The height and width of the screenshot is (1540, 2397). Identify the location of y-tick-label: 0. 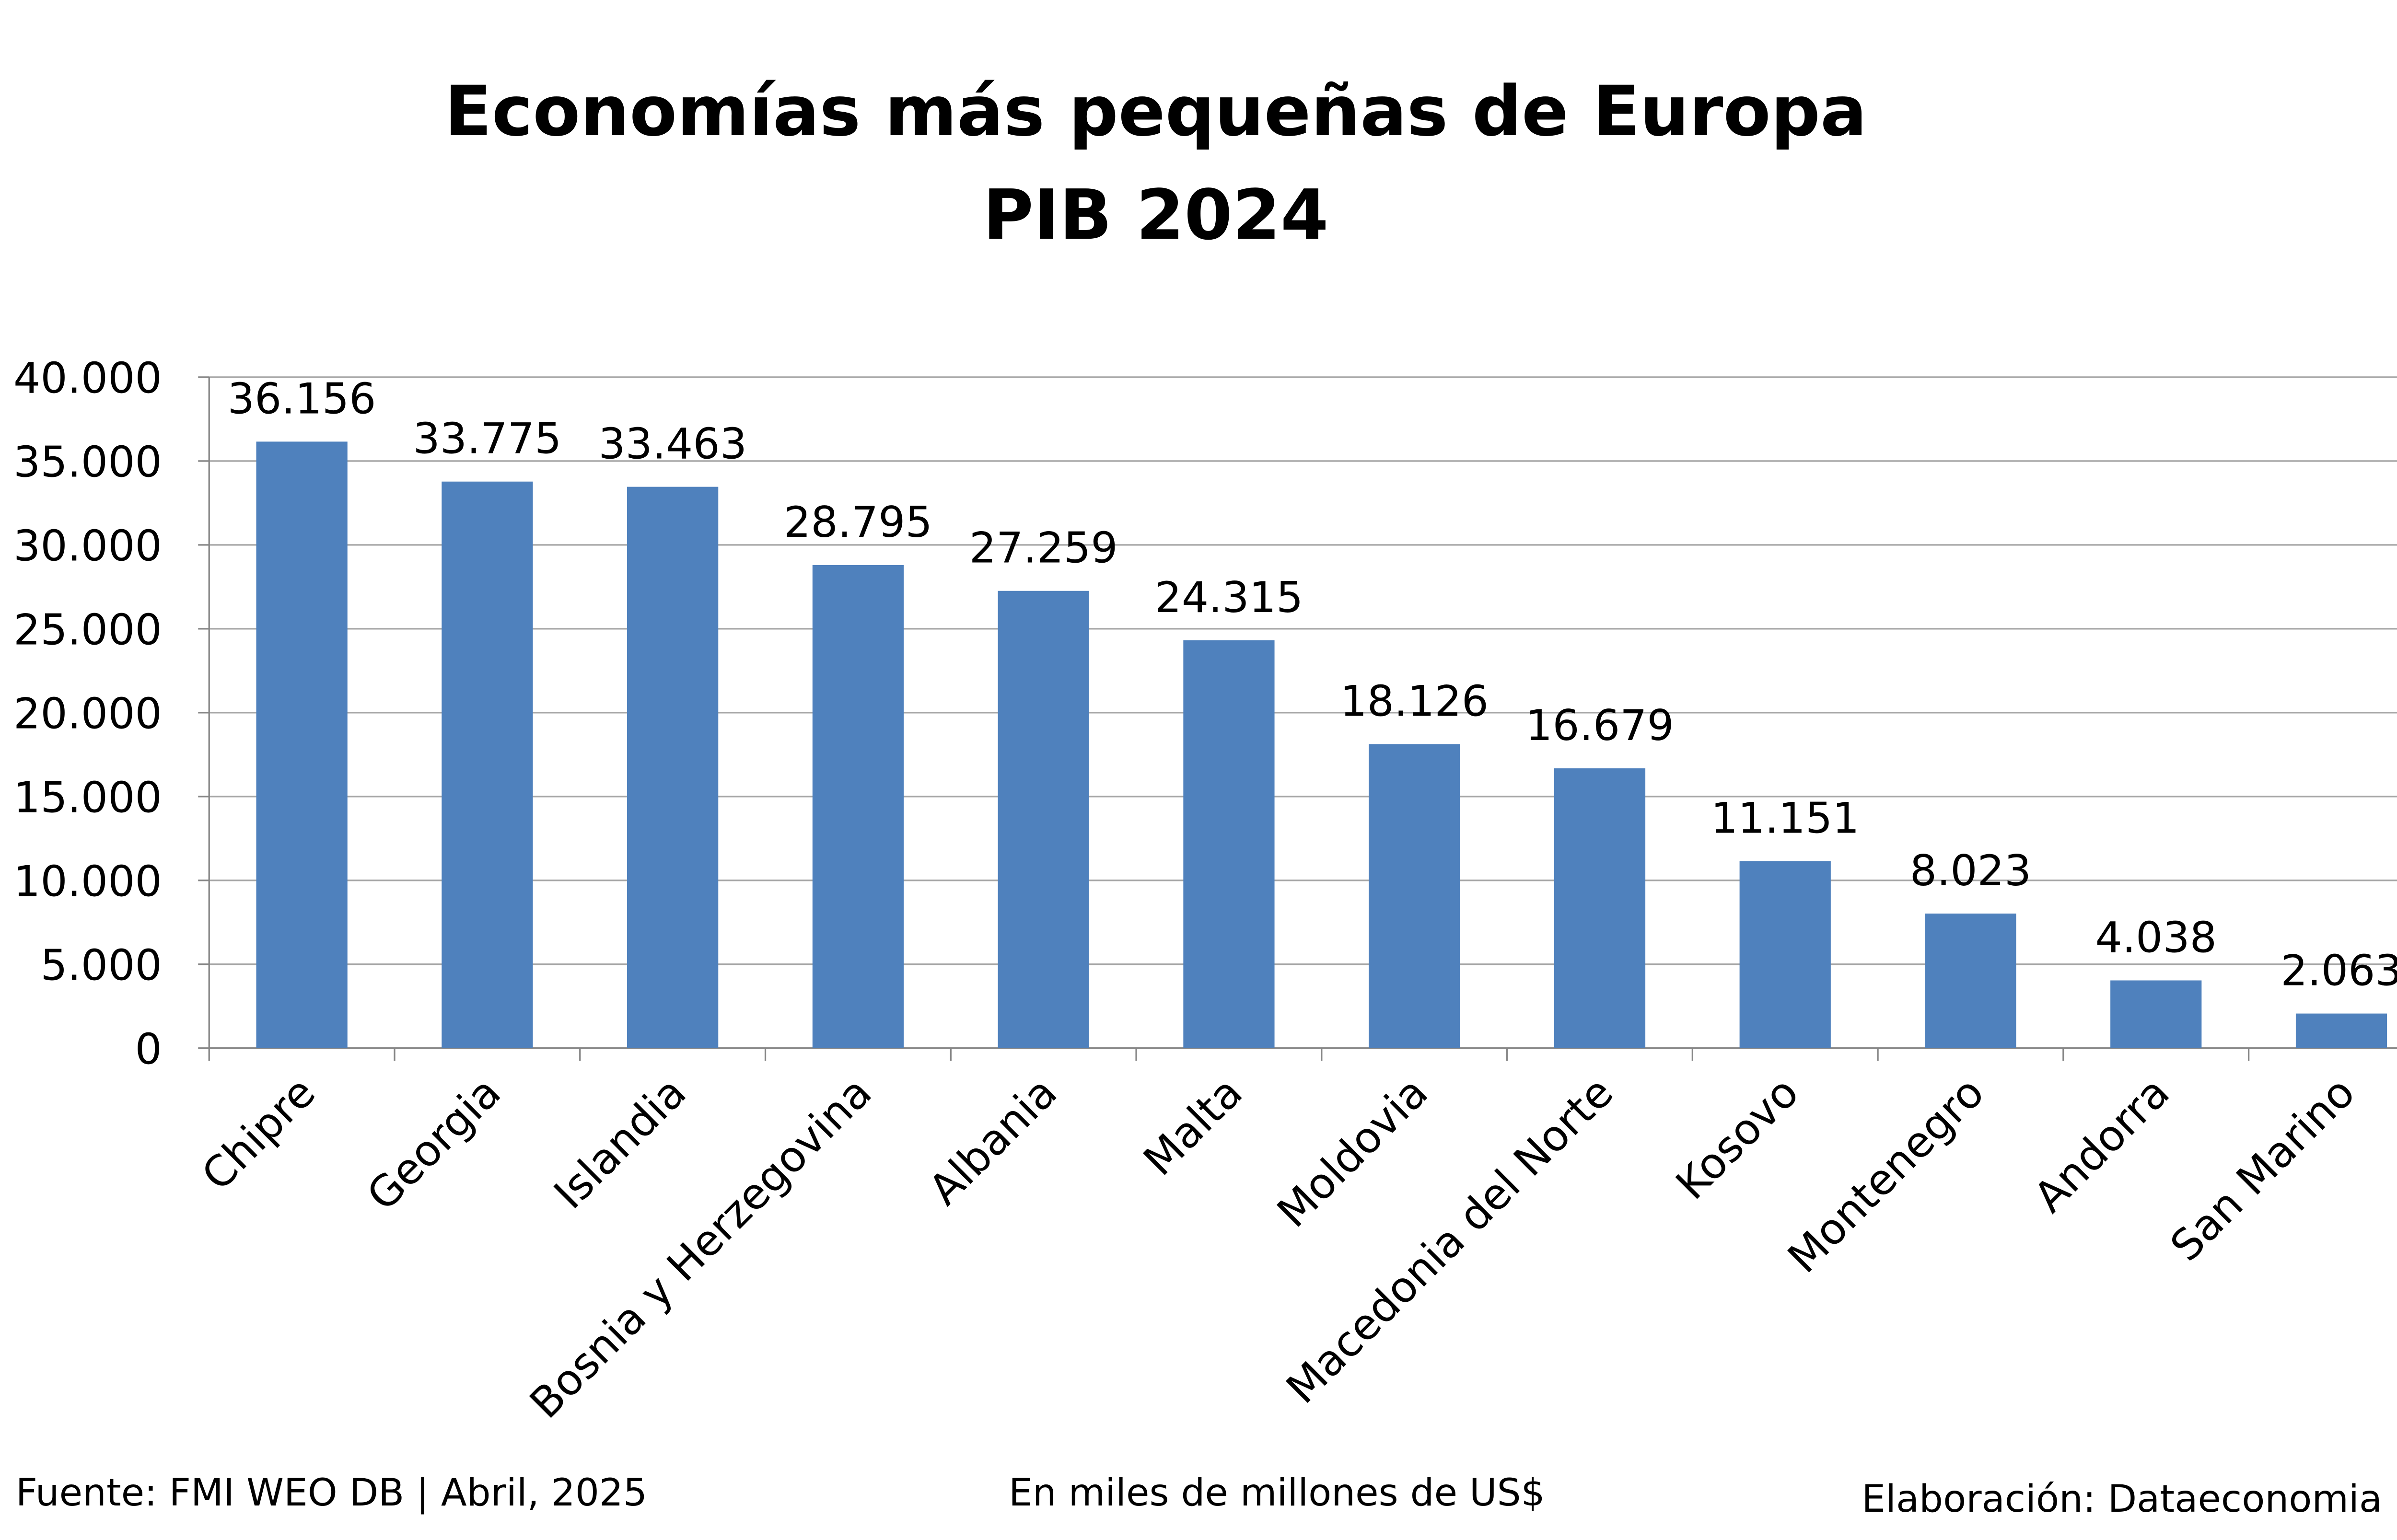
(148, 1049).